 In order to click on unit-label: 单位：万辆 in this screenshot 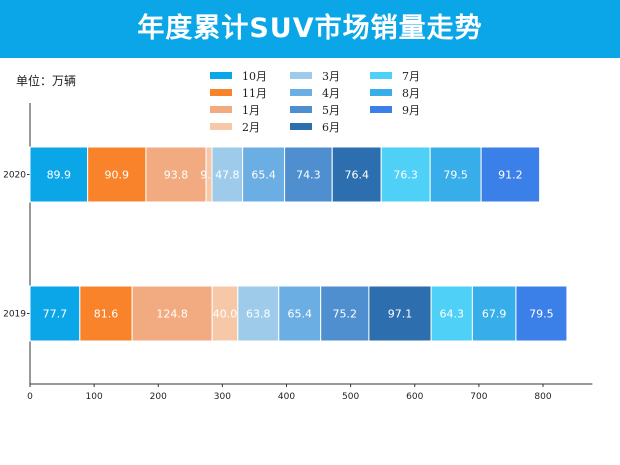, I will do `click(46, 81)`.